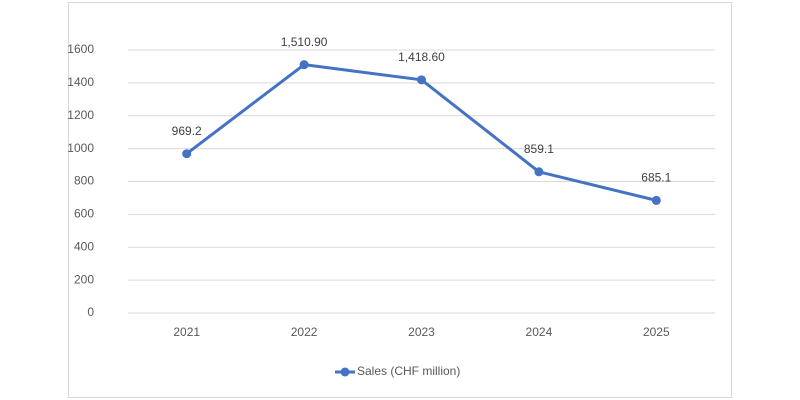  Describe the element at coordinates (304, 42) in the screenshot. I see `value-label: 1,510.90` at that location.